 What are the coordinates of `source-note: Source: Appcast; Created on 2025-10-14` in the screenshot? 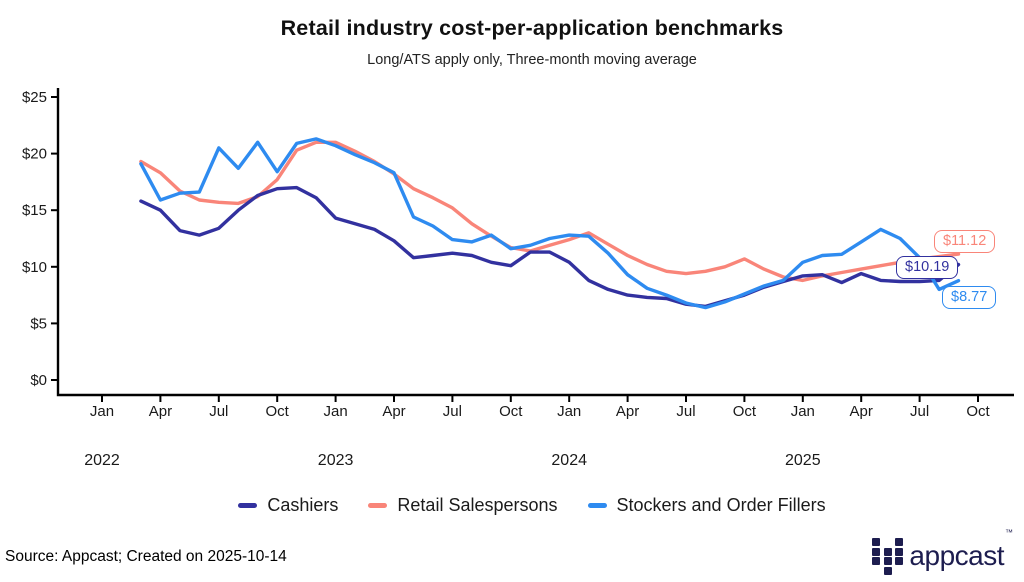 It's located at (146, 556).